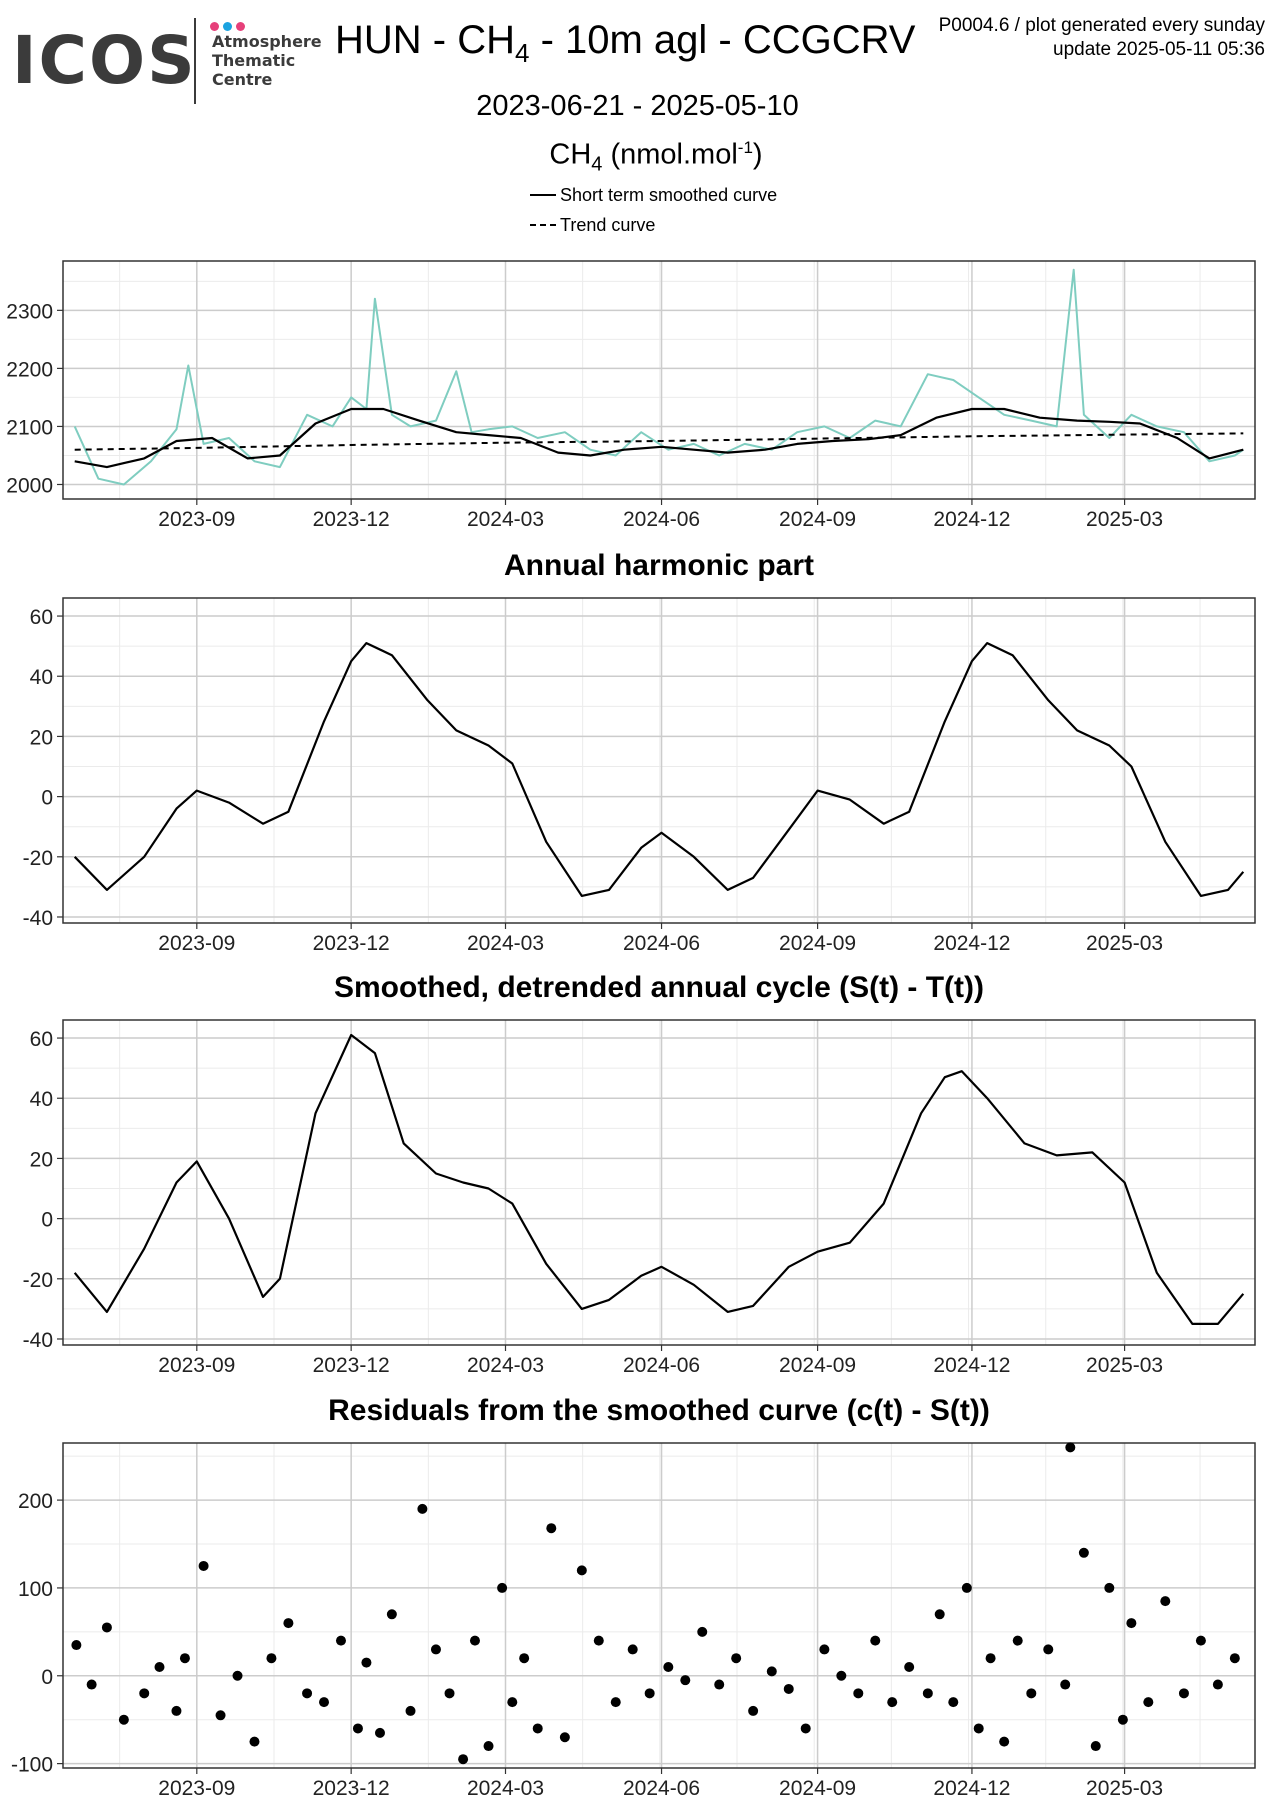 Image resolution: width=1275 pixels, height=1800 pixels. What do you see at coordinates (659, 380) in the screenshot?
I see `panel-border` at bounding box center [659, 380].